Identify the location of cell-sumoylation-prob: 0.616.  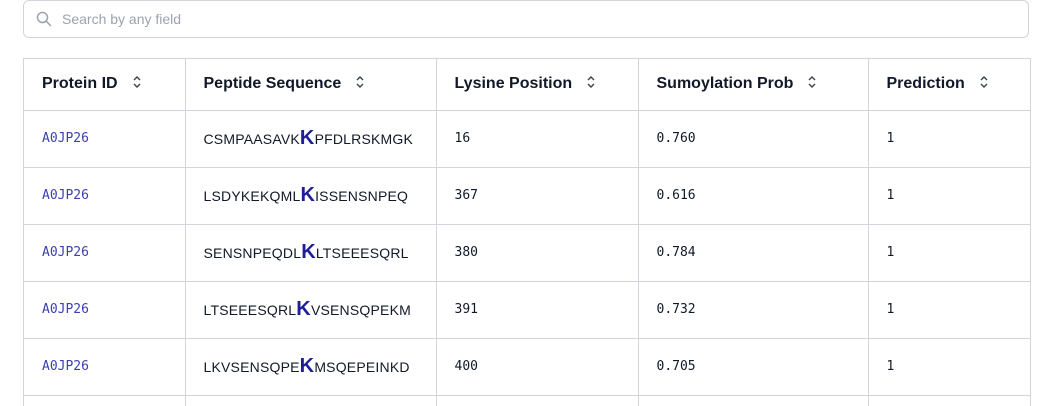
(753, 196).